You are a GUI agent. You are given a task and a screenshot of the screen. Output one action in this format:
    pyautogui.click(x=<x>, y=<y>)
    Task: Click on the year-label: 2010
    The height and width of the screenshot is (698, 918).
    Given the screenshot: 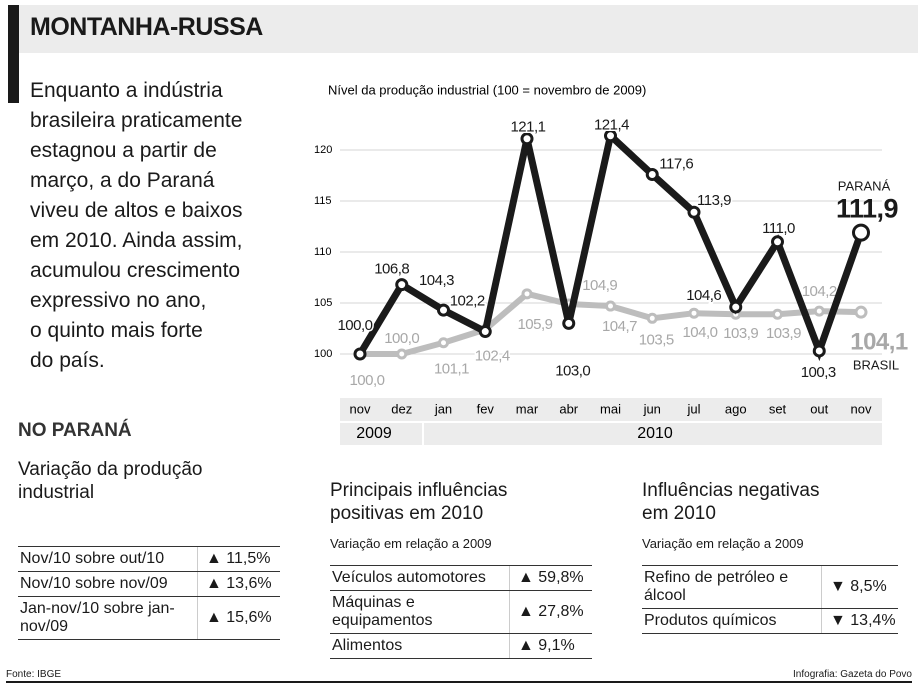 What is the action you would take?
    pyautogui.click(x=655, y=433)
    